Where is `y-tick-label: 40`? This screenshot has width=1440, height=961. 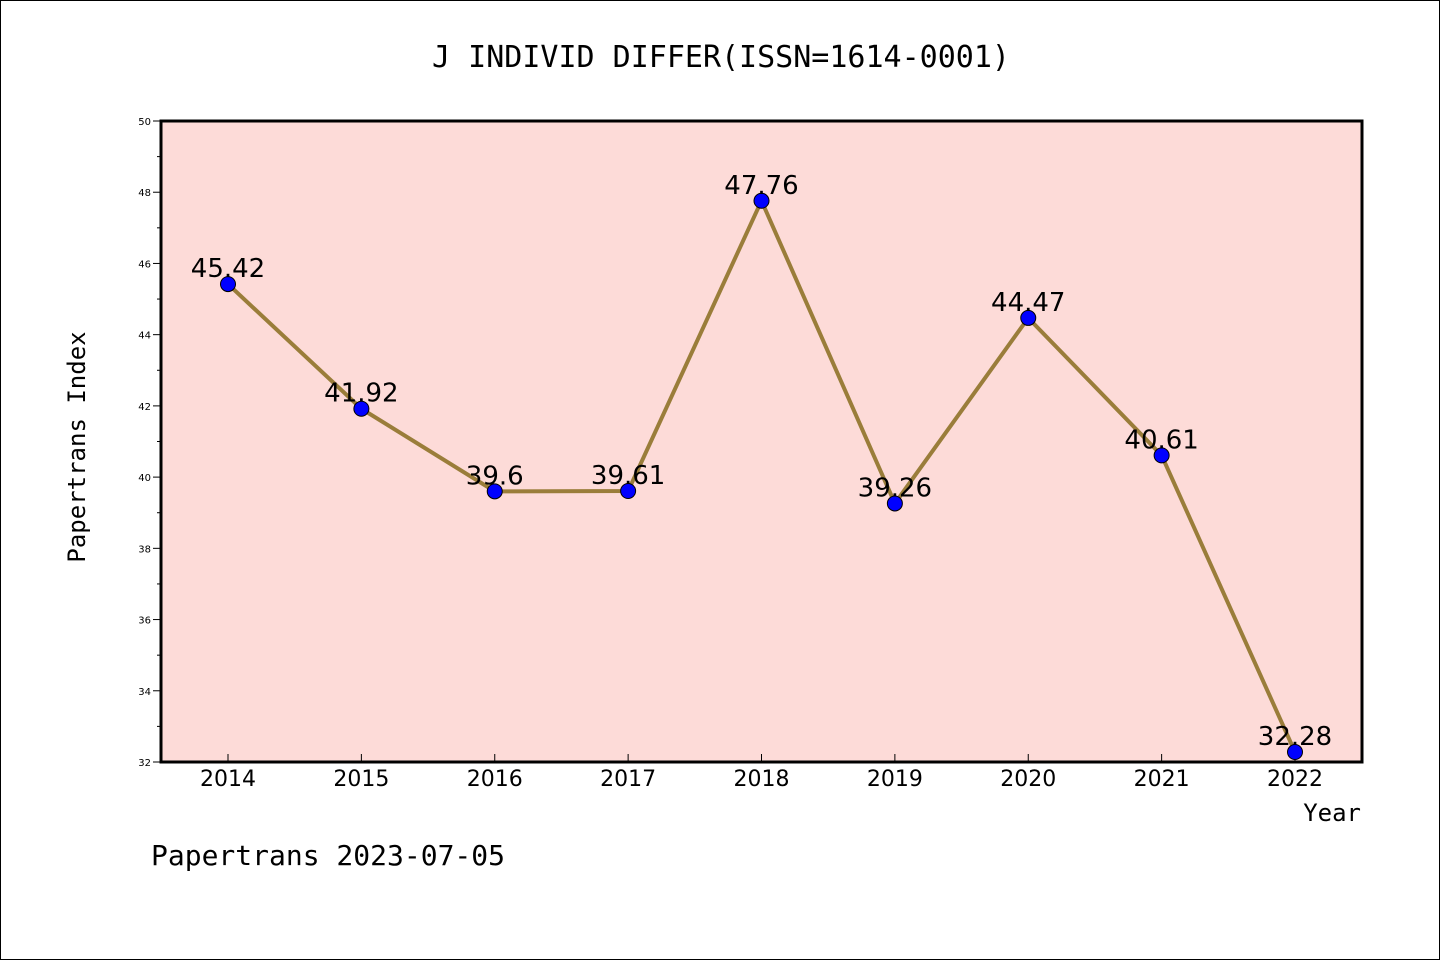
y-tick-label: 40 is located at coordinates (144, 478).